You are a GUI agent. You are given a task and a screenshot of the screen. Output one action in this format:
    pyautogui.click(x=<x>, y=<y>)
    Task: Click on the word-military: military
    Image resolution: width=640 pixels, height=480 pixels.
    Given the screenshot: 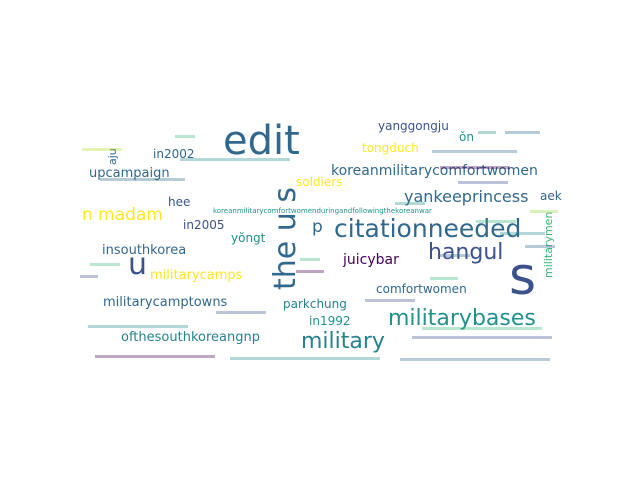 What is the action you would take?
    pyautogui.click(x=343, y=341)
    